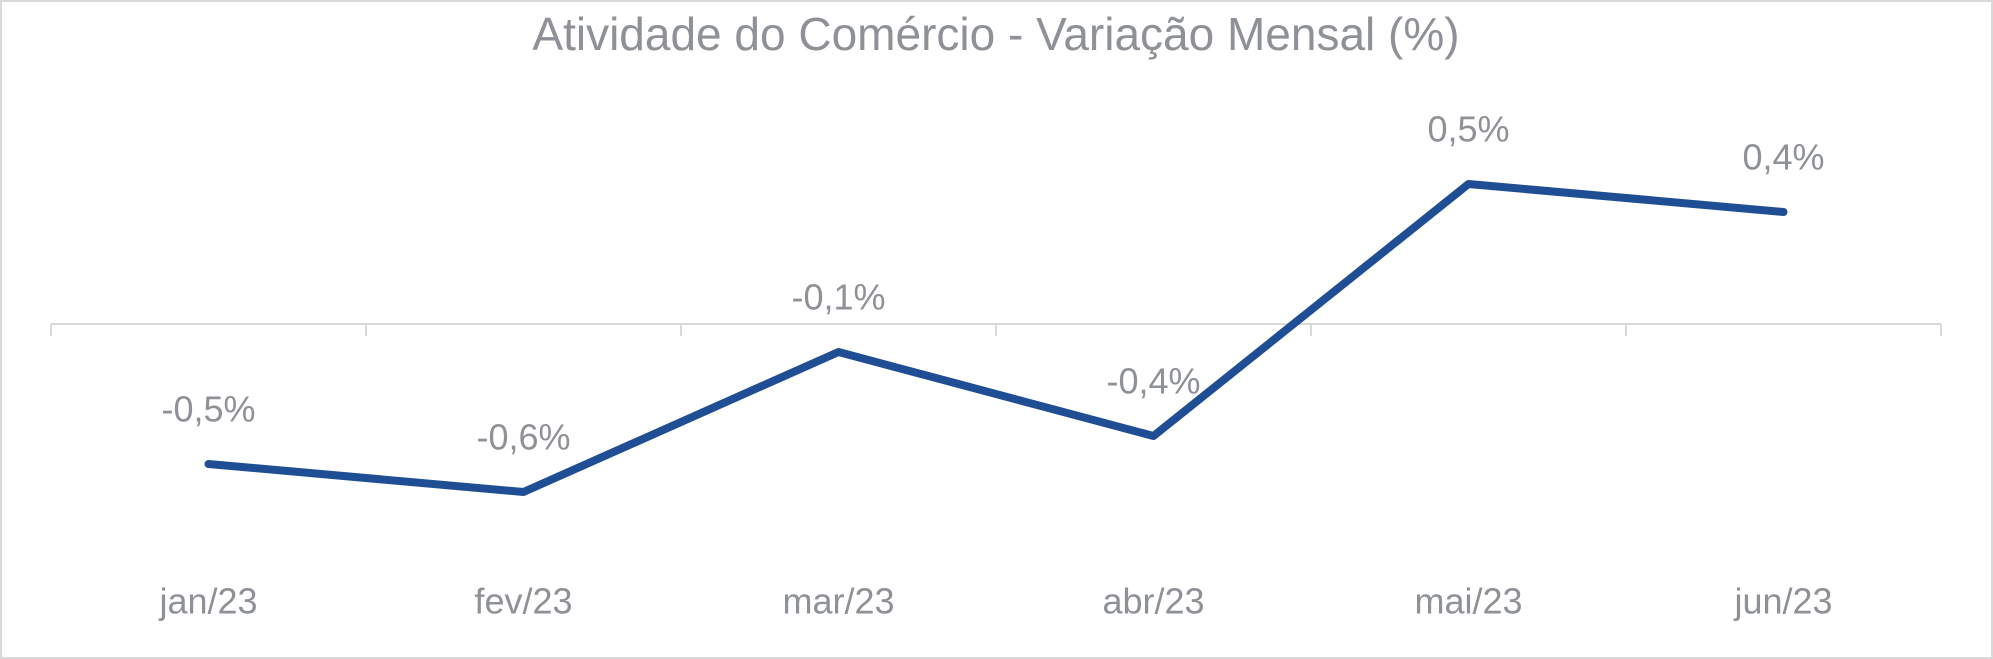 This screenshot has height=659, width=1993. Describe the element at coordinates (523, 437) in the screenshot. I see `data-label: -0,6%` at that location.